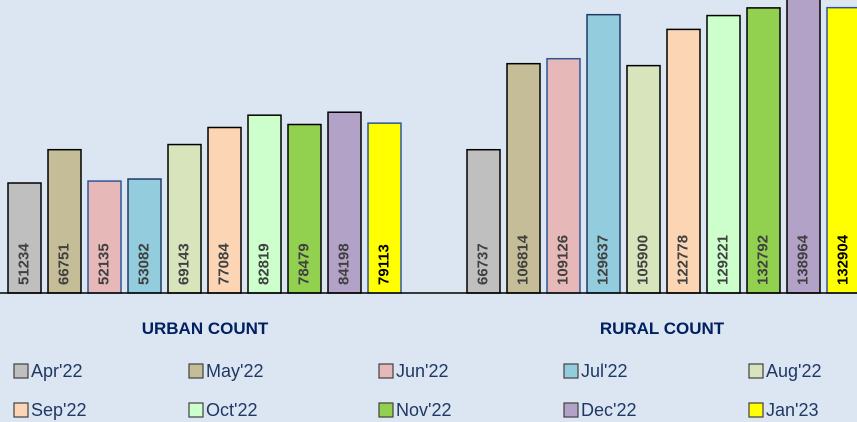  I want to click on legend-label: Jan'23, so click(792, 410).